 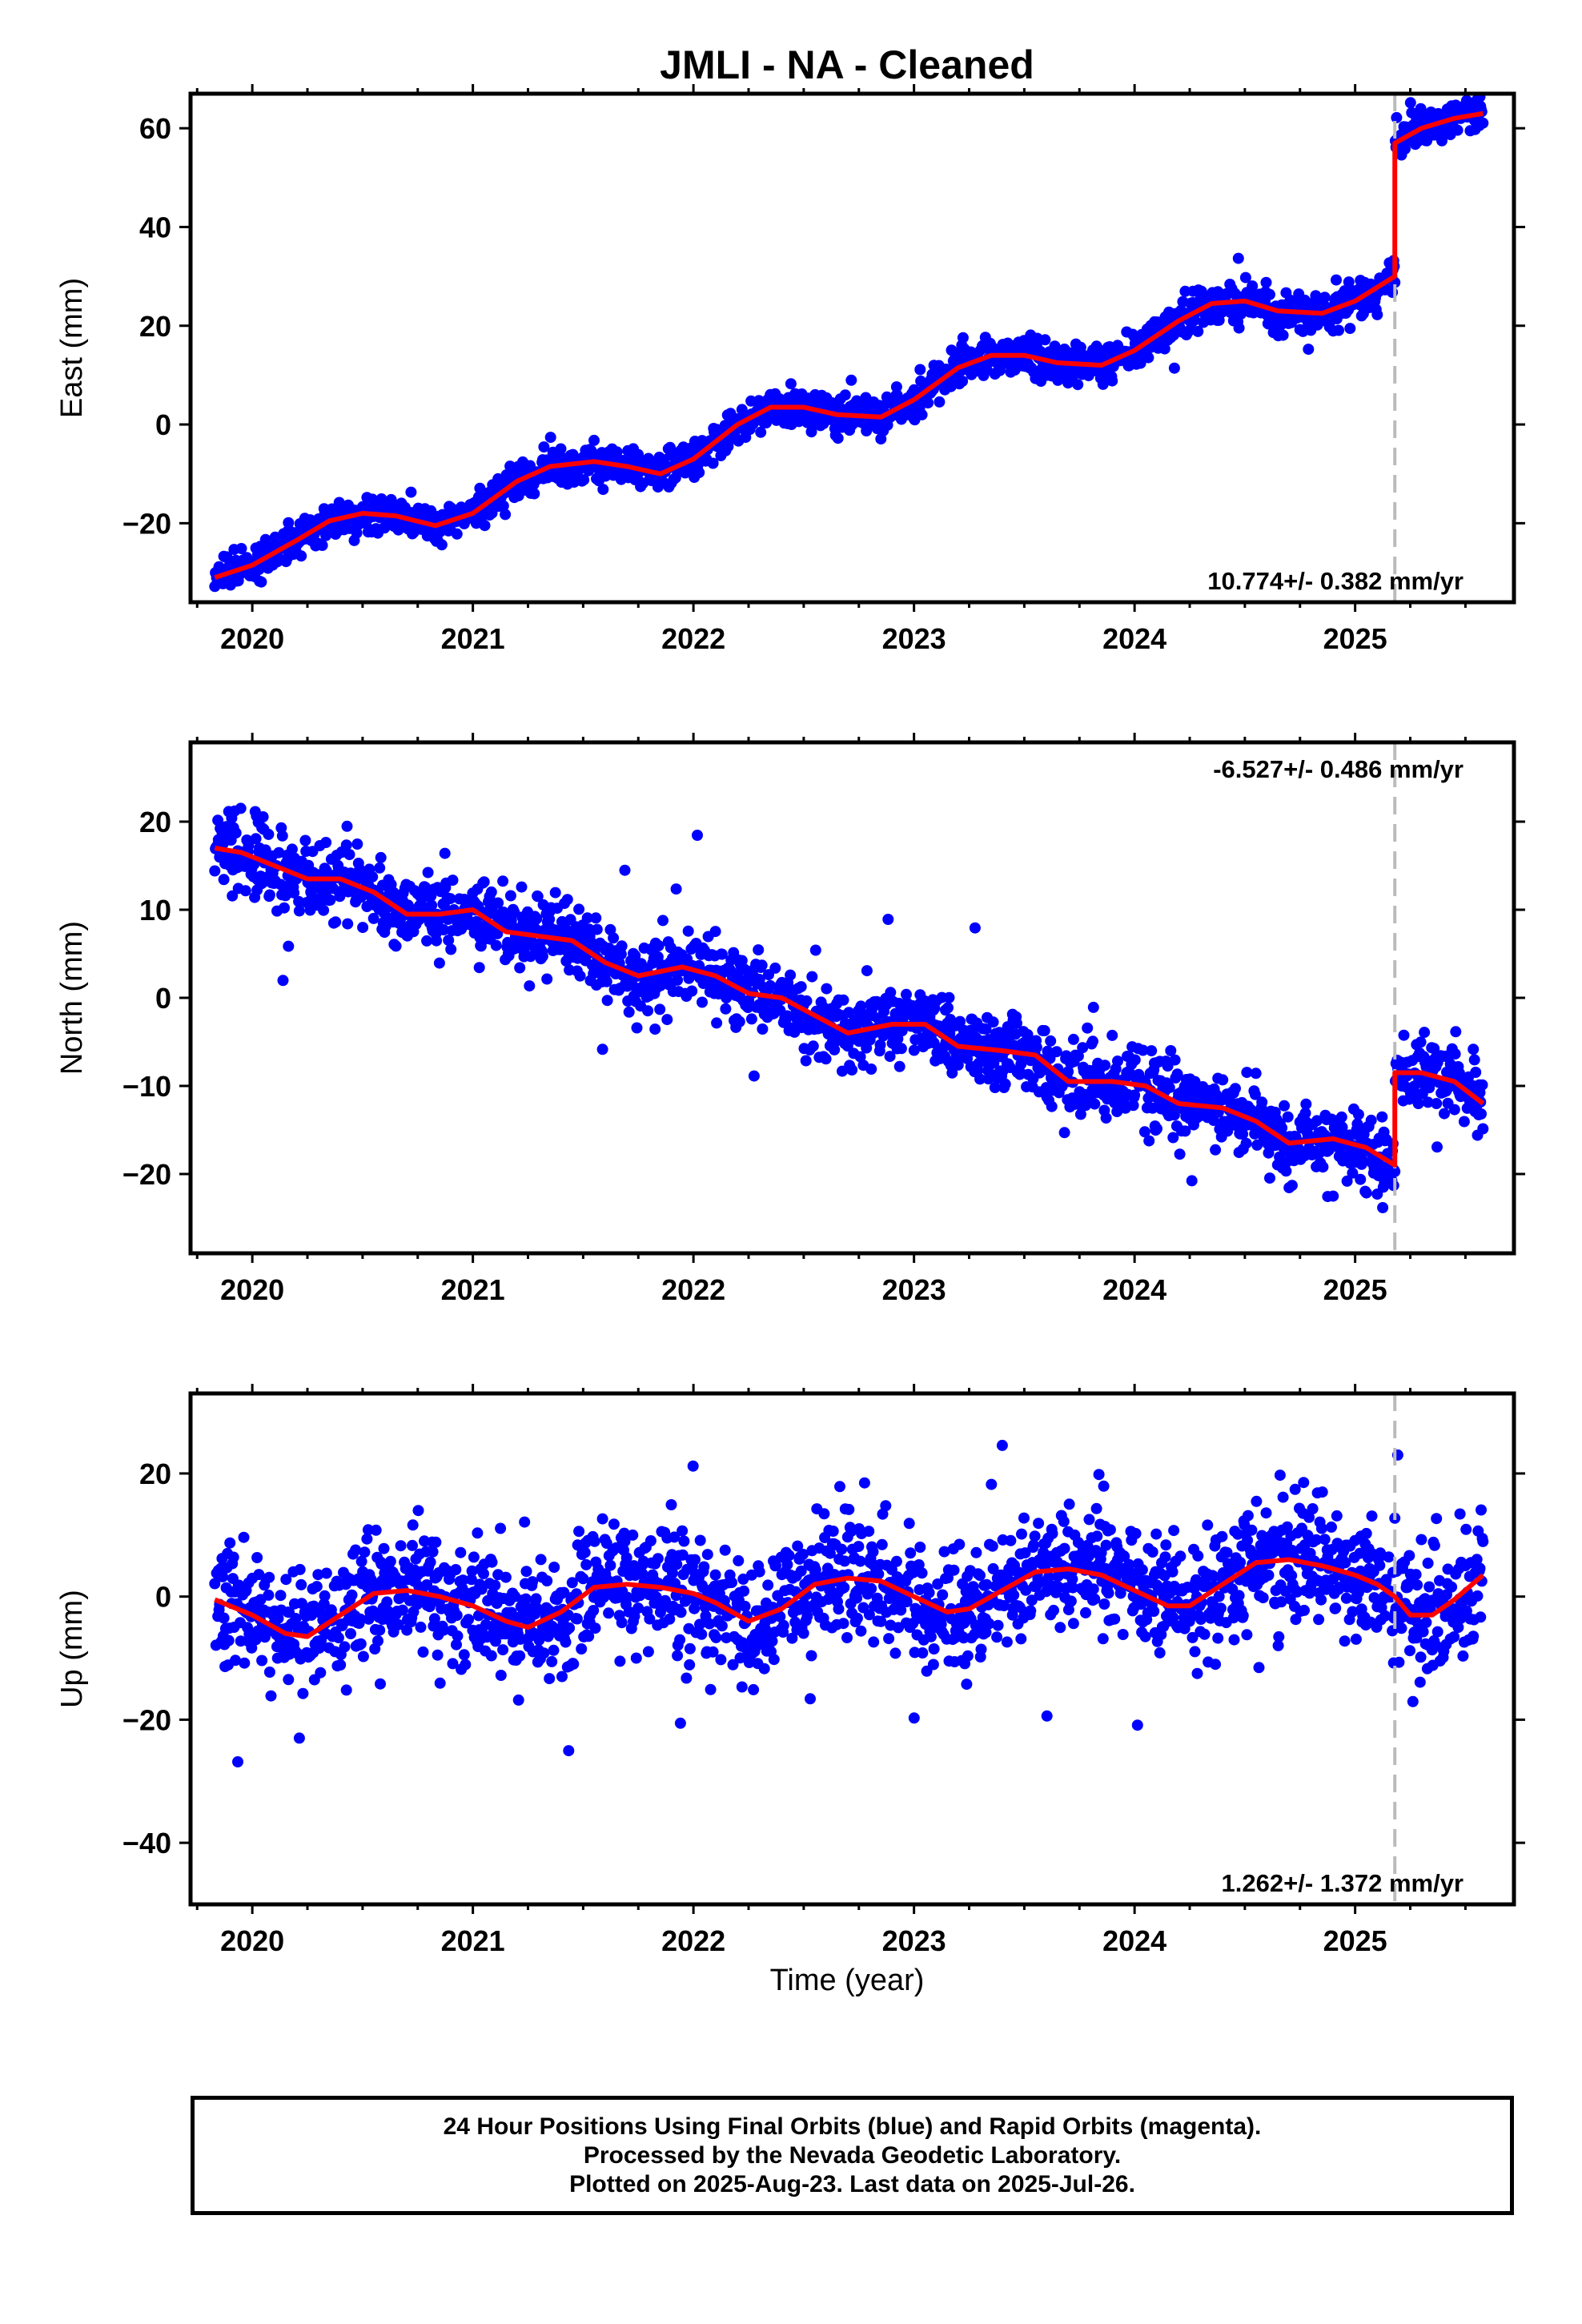 What do you see at coordinates (473, 1289) in the screenshot?
I see `x-tick-label: 2021` at bounding box center [473, 1289].